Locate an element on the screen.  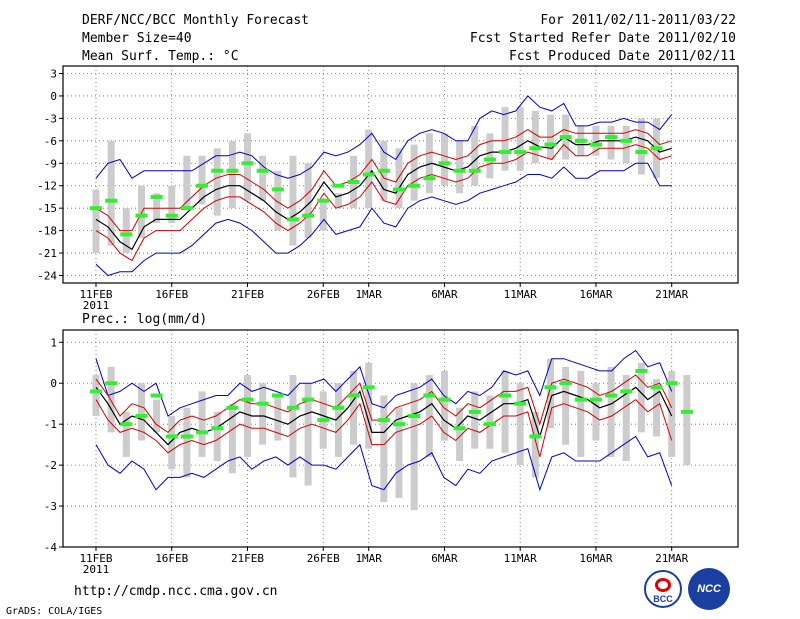
prec-y-tick-label: -1 is located at coordinates (50, 424).